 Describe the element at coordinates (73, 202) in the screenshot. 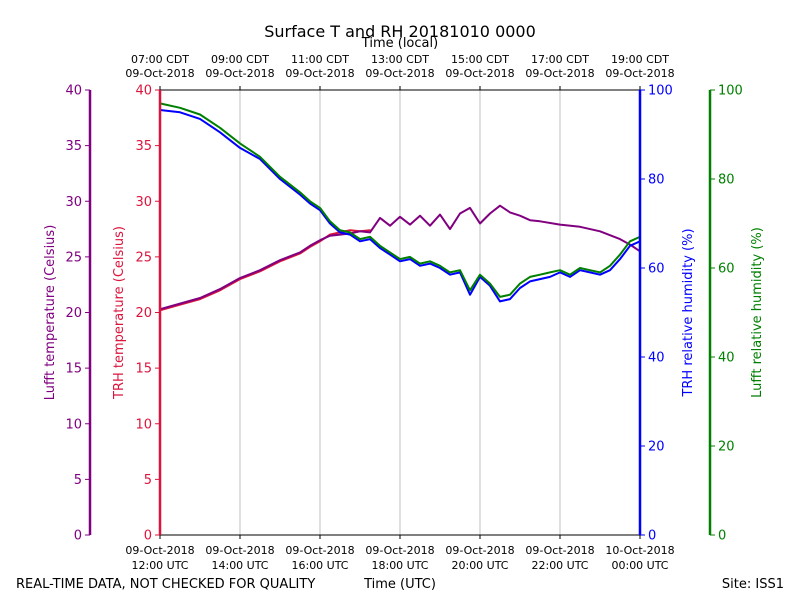

I see `y-tick-label-lufft_temp: 30` at that location.